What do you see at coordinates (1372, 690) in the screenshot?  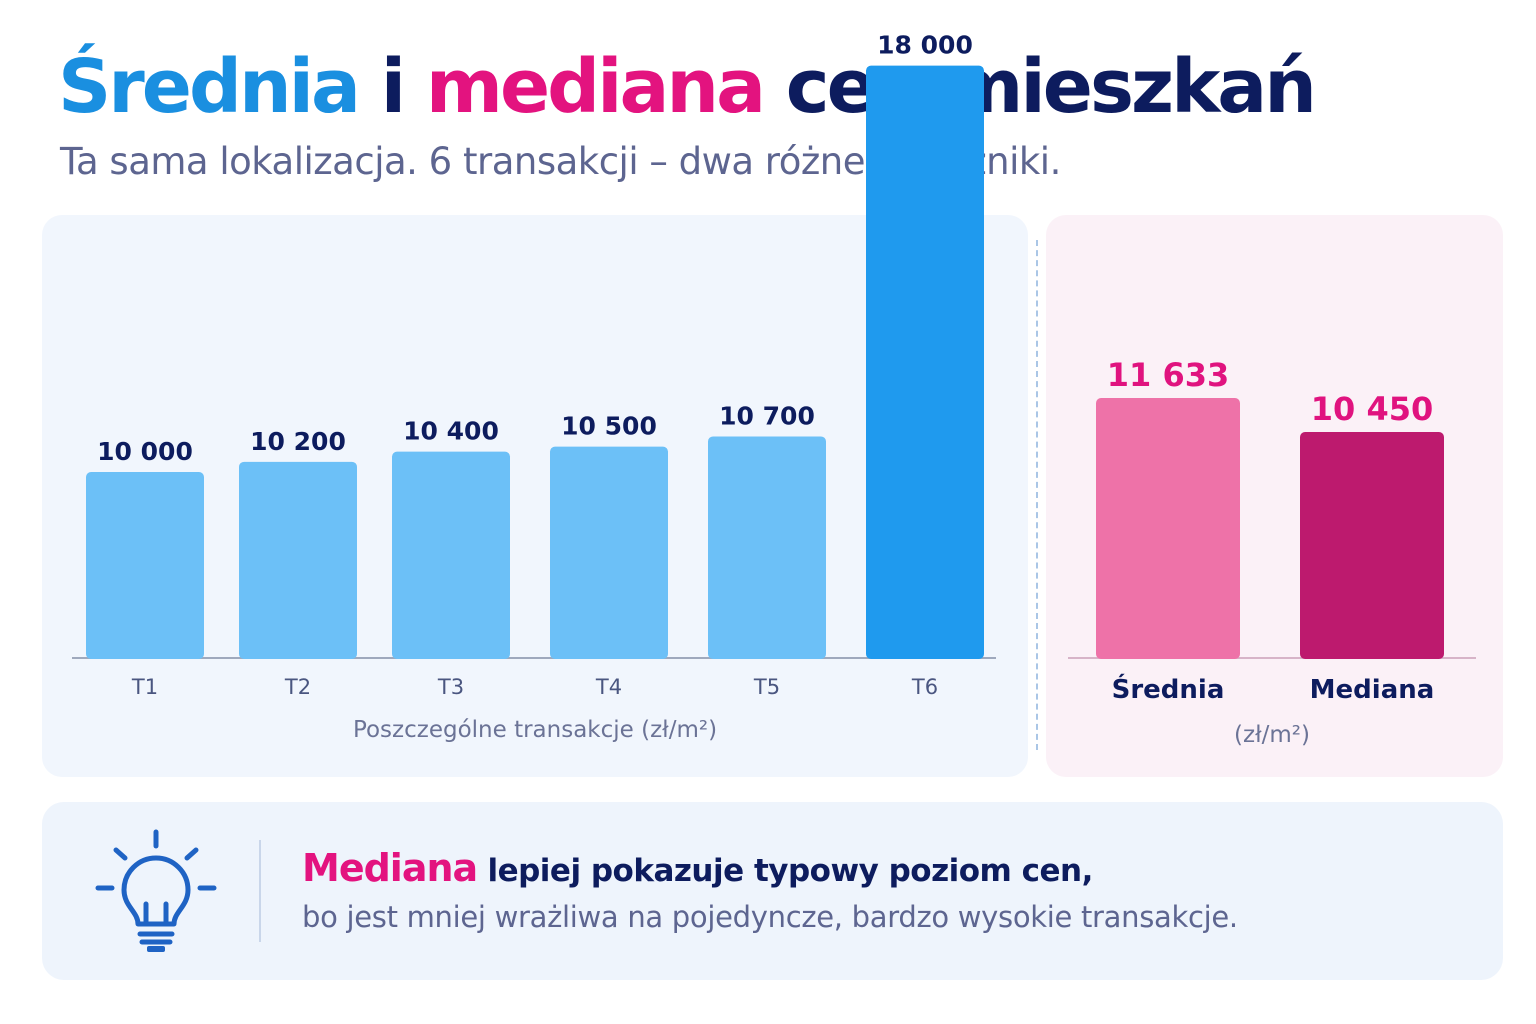 I see `x-tick-label: Mediana` at bounding box center [1372, 690].